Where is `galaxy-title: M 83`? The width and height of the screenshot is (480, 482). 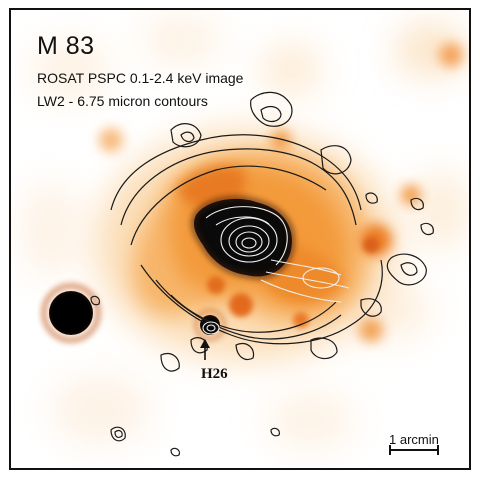
galaxy-title: M 83 is located at coordinates (66, 46).